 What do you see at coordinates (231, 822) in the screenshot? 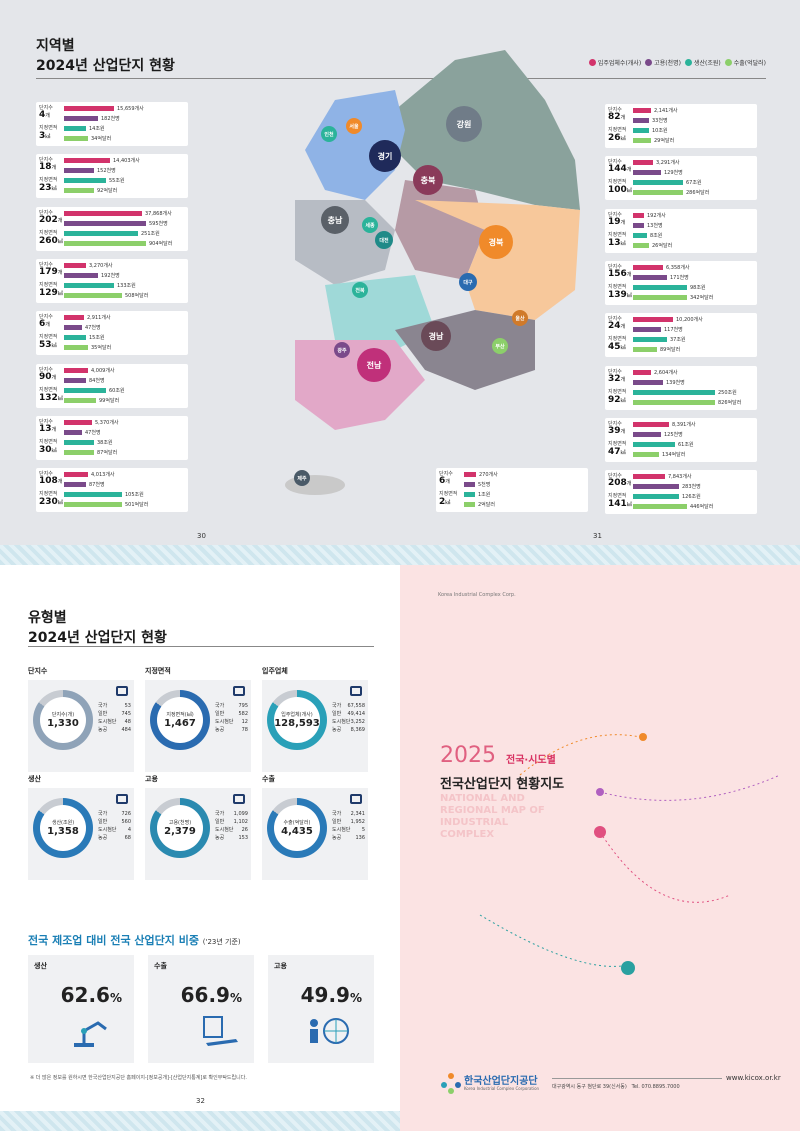
I see `breakdown-row: 일반 1,102` at bounding box center [231, 822].